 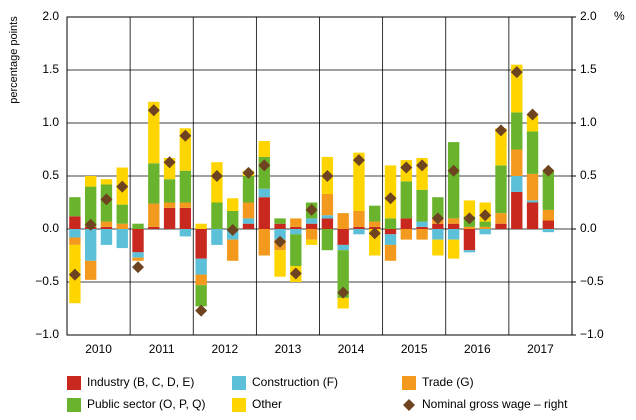 I want to click on y-axis-label: percentage points, so click(x=14, y=60).